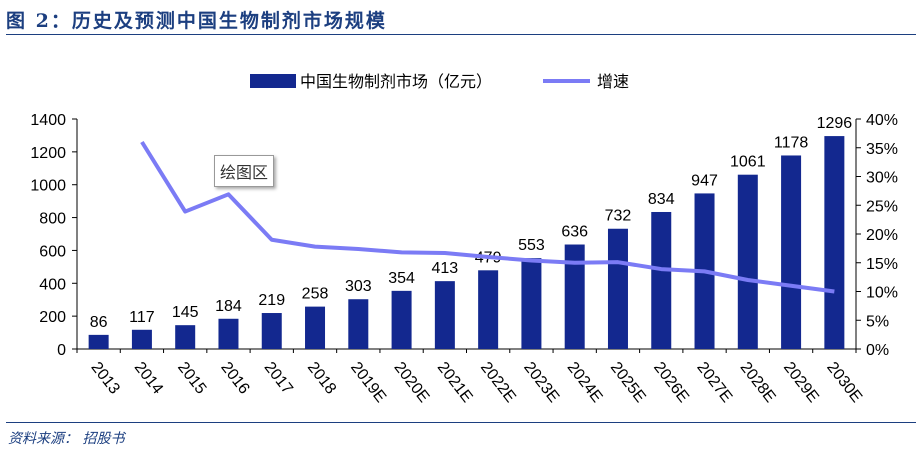 The height and width of the screenshot is (450, 919). I want to click on bar-2024E, so click(574, 296).